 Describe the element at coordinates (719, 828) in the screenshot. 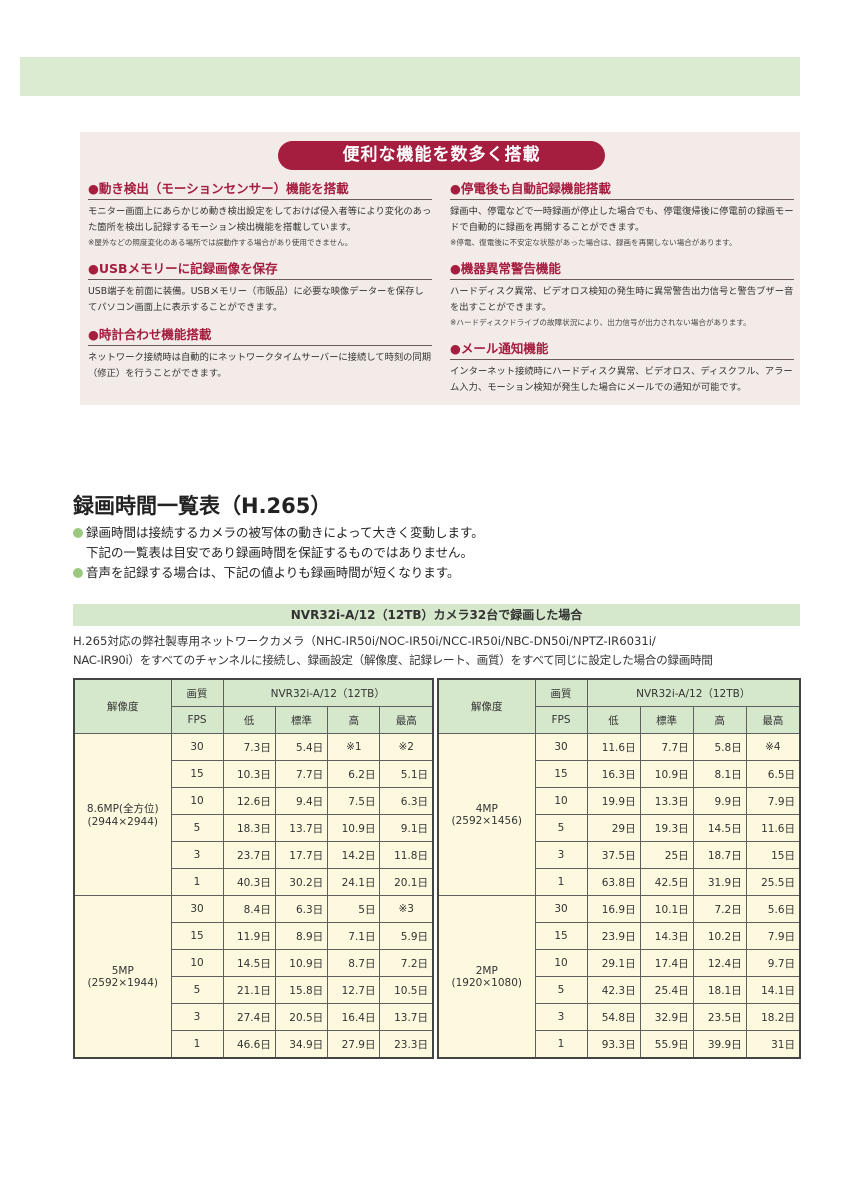

I see `duration-cell: 14.5日` at that location.